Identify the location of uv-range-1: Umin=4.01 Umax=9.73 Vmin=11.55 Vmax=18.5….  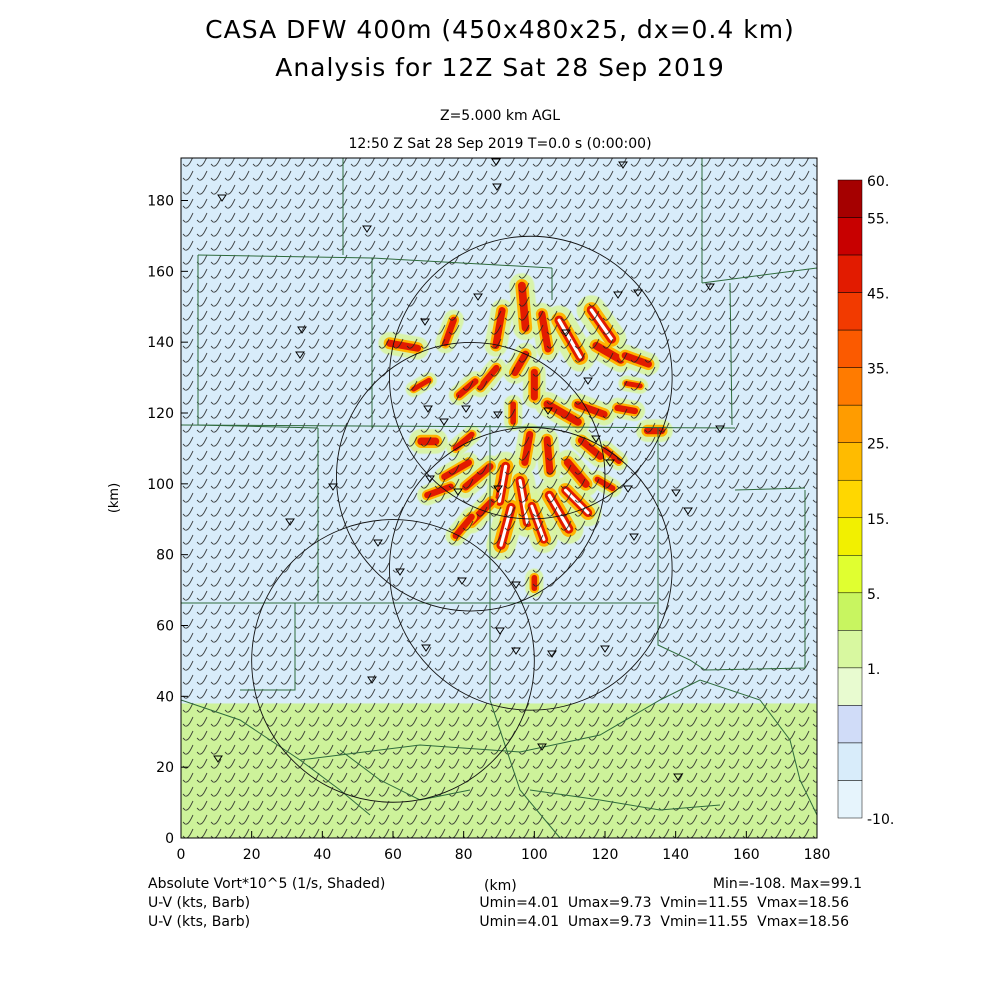
(664, 903).